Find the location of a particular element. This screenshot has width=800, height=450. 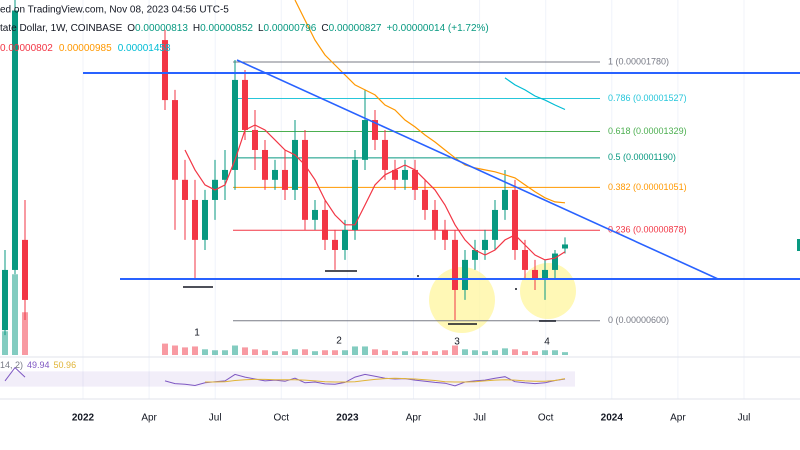

ohlc-value: 0.00000852 is located at coordinates (226, 28).